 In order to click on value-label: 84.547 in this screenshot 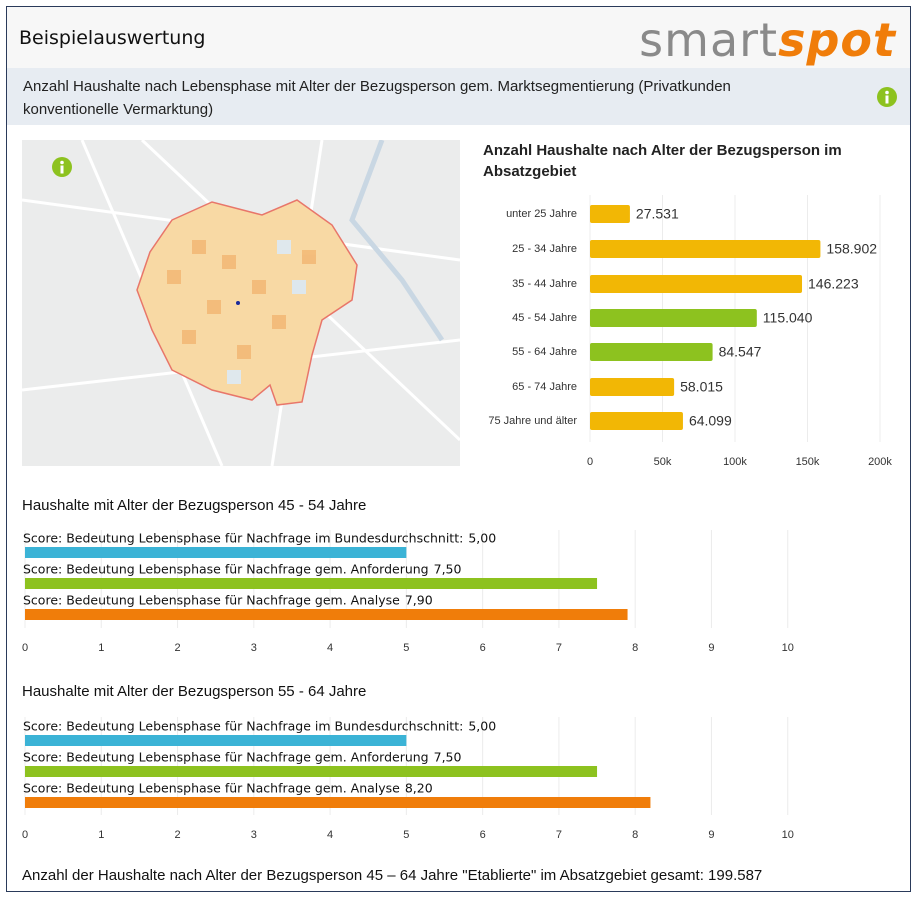, I will do `click(740, 352)`.